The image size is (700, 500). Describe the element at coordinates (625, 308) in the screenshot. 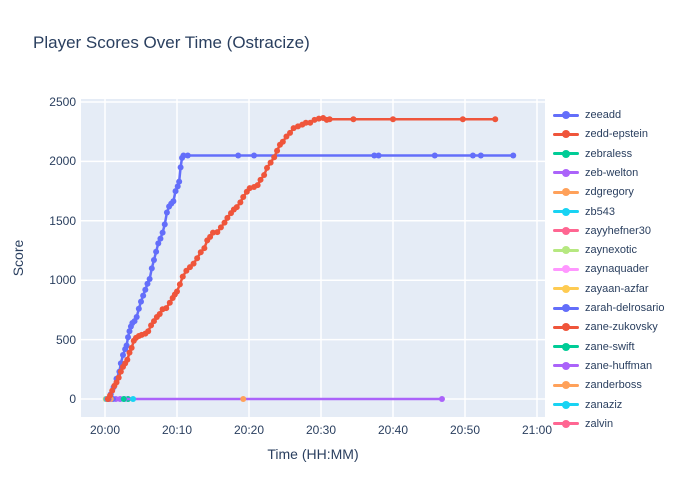

I see `legend-label: zarah-delrosario` at that location.